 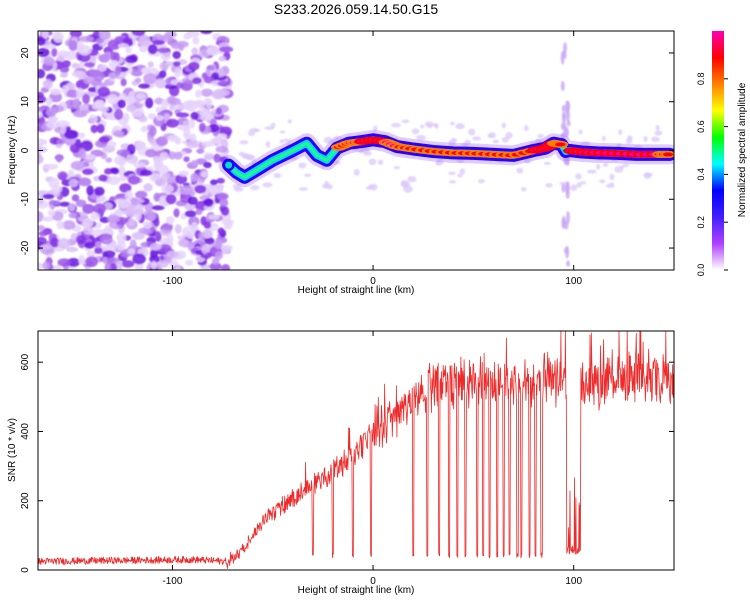 What do you see at coordinates (25, 431) in the screenshot?
I see `snr-y-tick-label: 400` at bounding box center [25, 431].